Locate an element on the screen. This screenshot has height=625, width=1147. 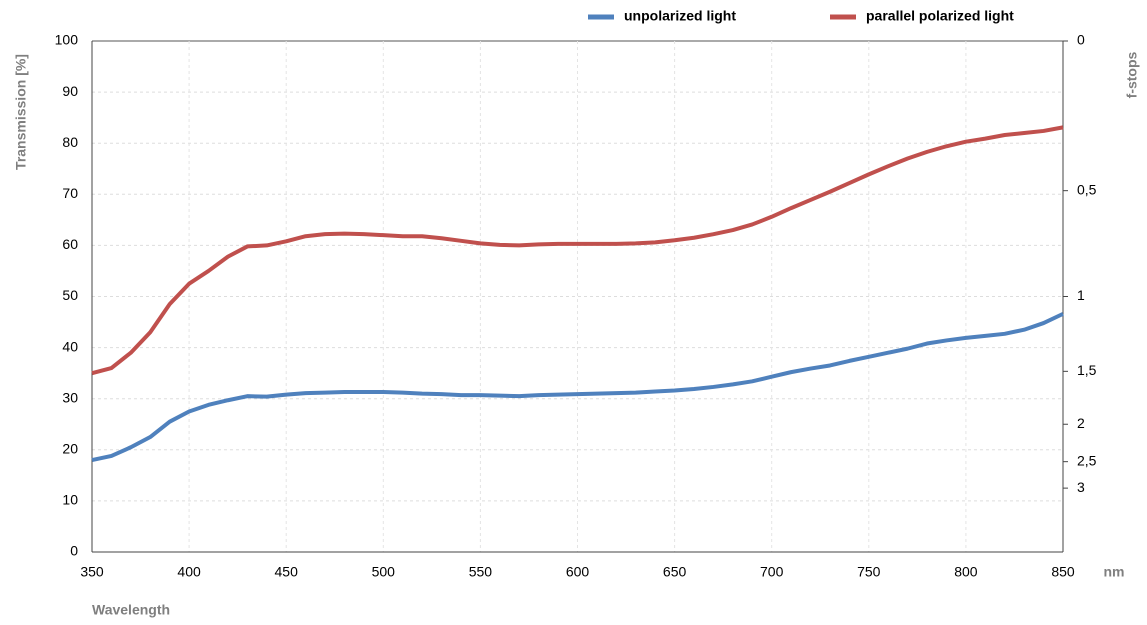
legend-label: parallel polarized light is located at coordinates (940, 16).